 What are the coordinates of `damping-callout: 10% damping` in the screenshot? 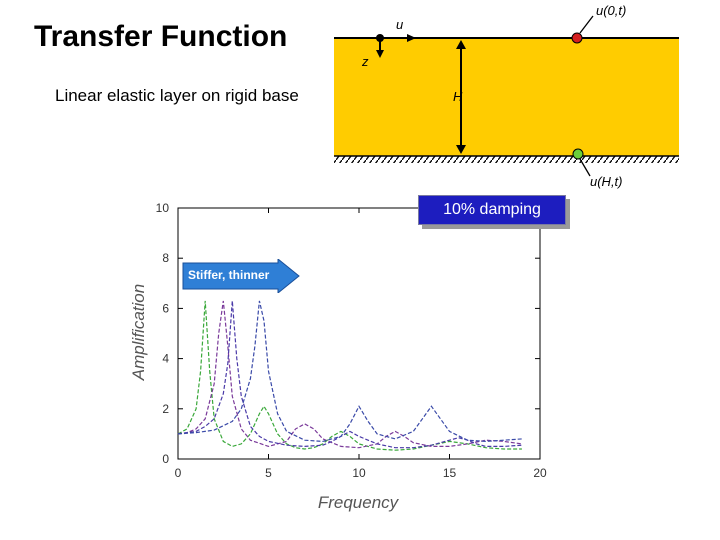 It's located at (494, 212).